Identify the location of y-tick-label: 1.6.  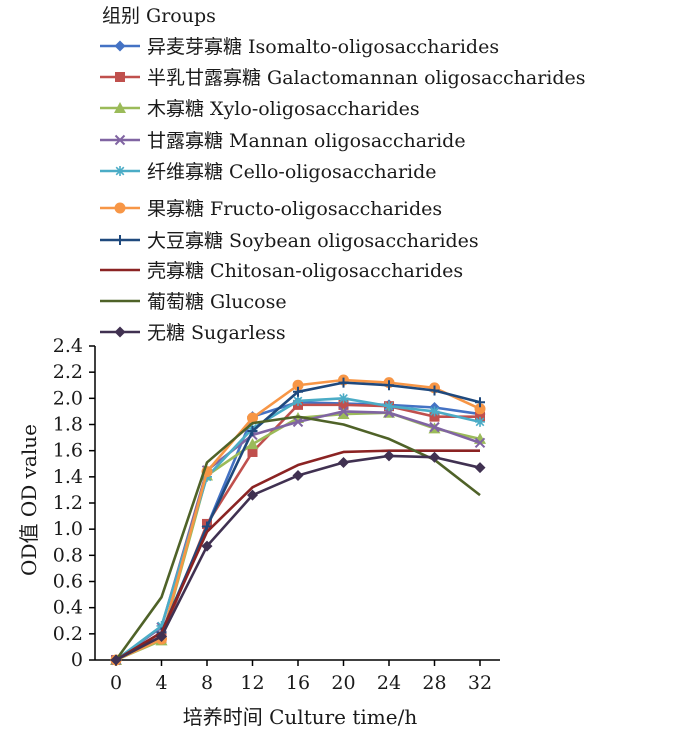
(68, 451).